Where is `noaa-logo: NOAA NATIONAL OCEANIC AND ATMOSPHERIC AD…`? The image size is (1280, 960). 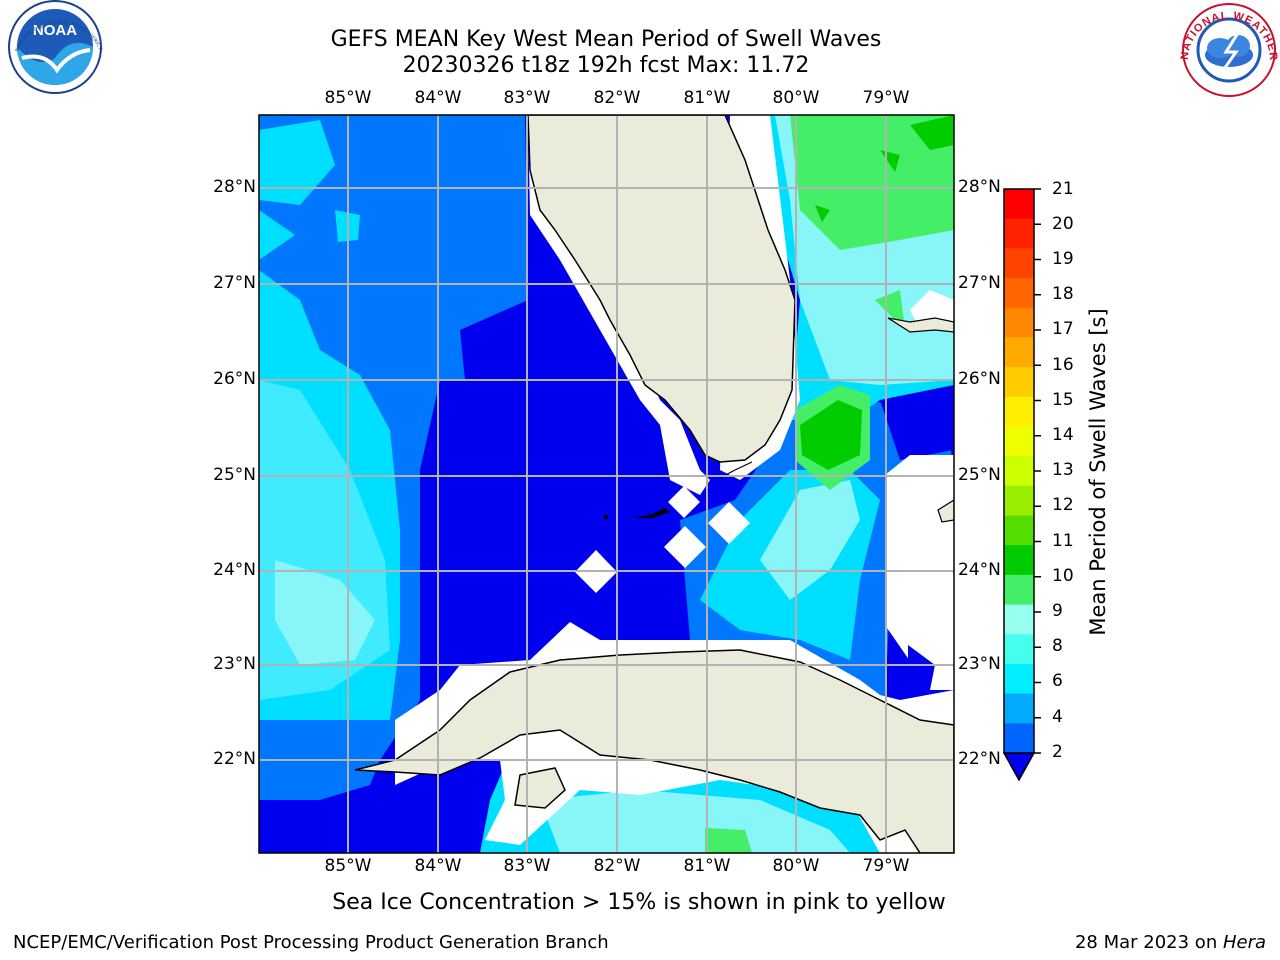
noaa-logo: NOAA NATIONAL OCEANIC AND ATMOSPHERIC AD… is located at coordinates (52, 47).